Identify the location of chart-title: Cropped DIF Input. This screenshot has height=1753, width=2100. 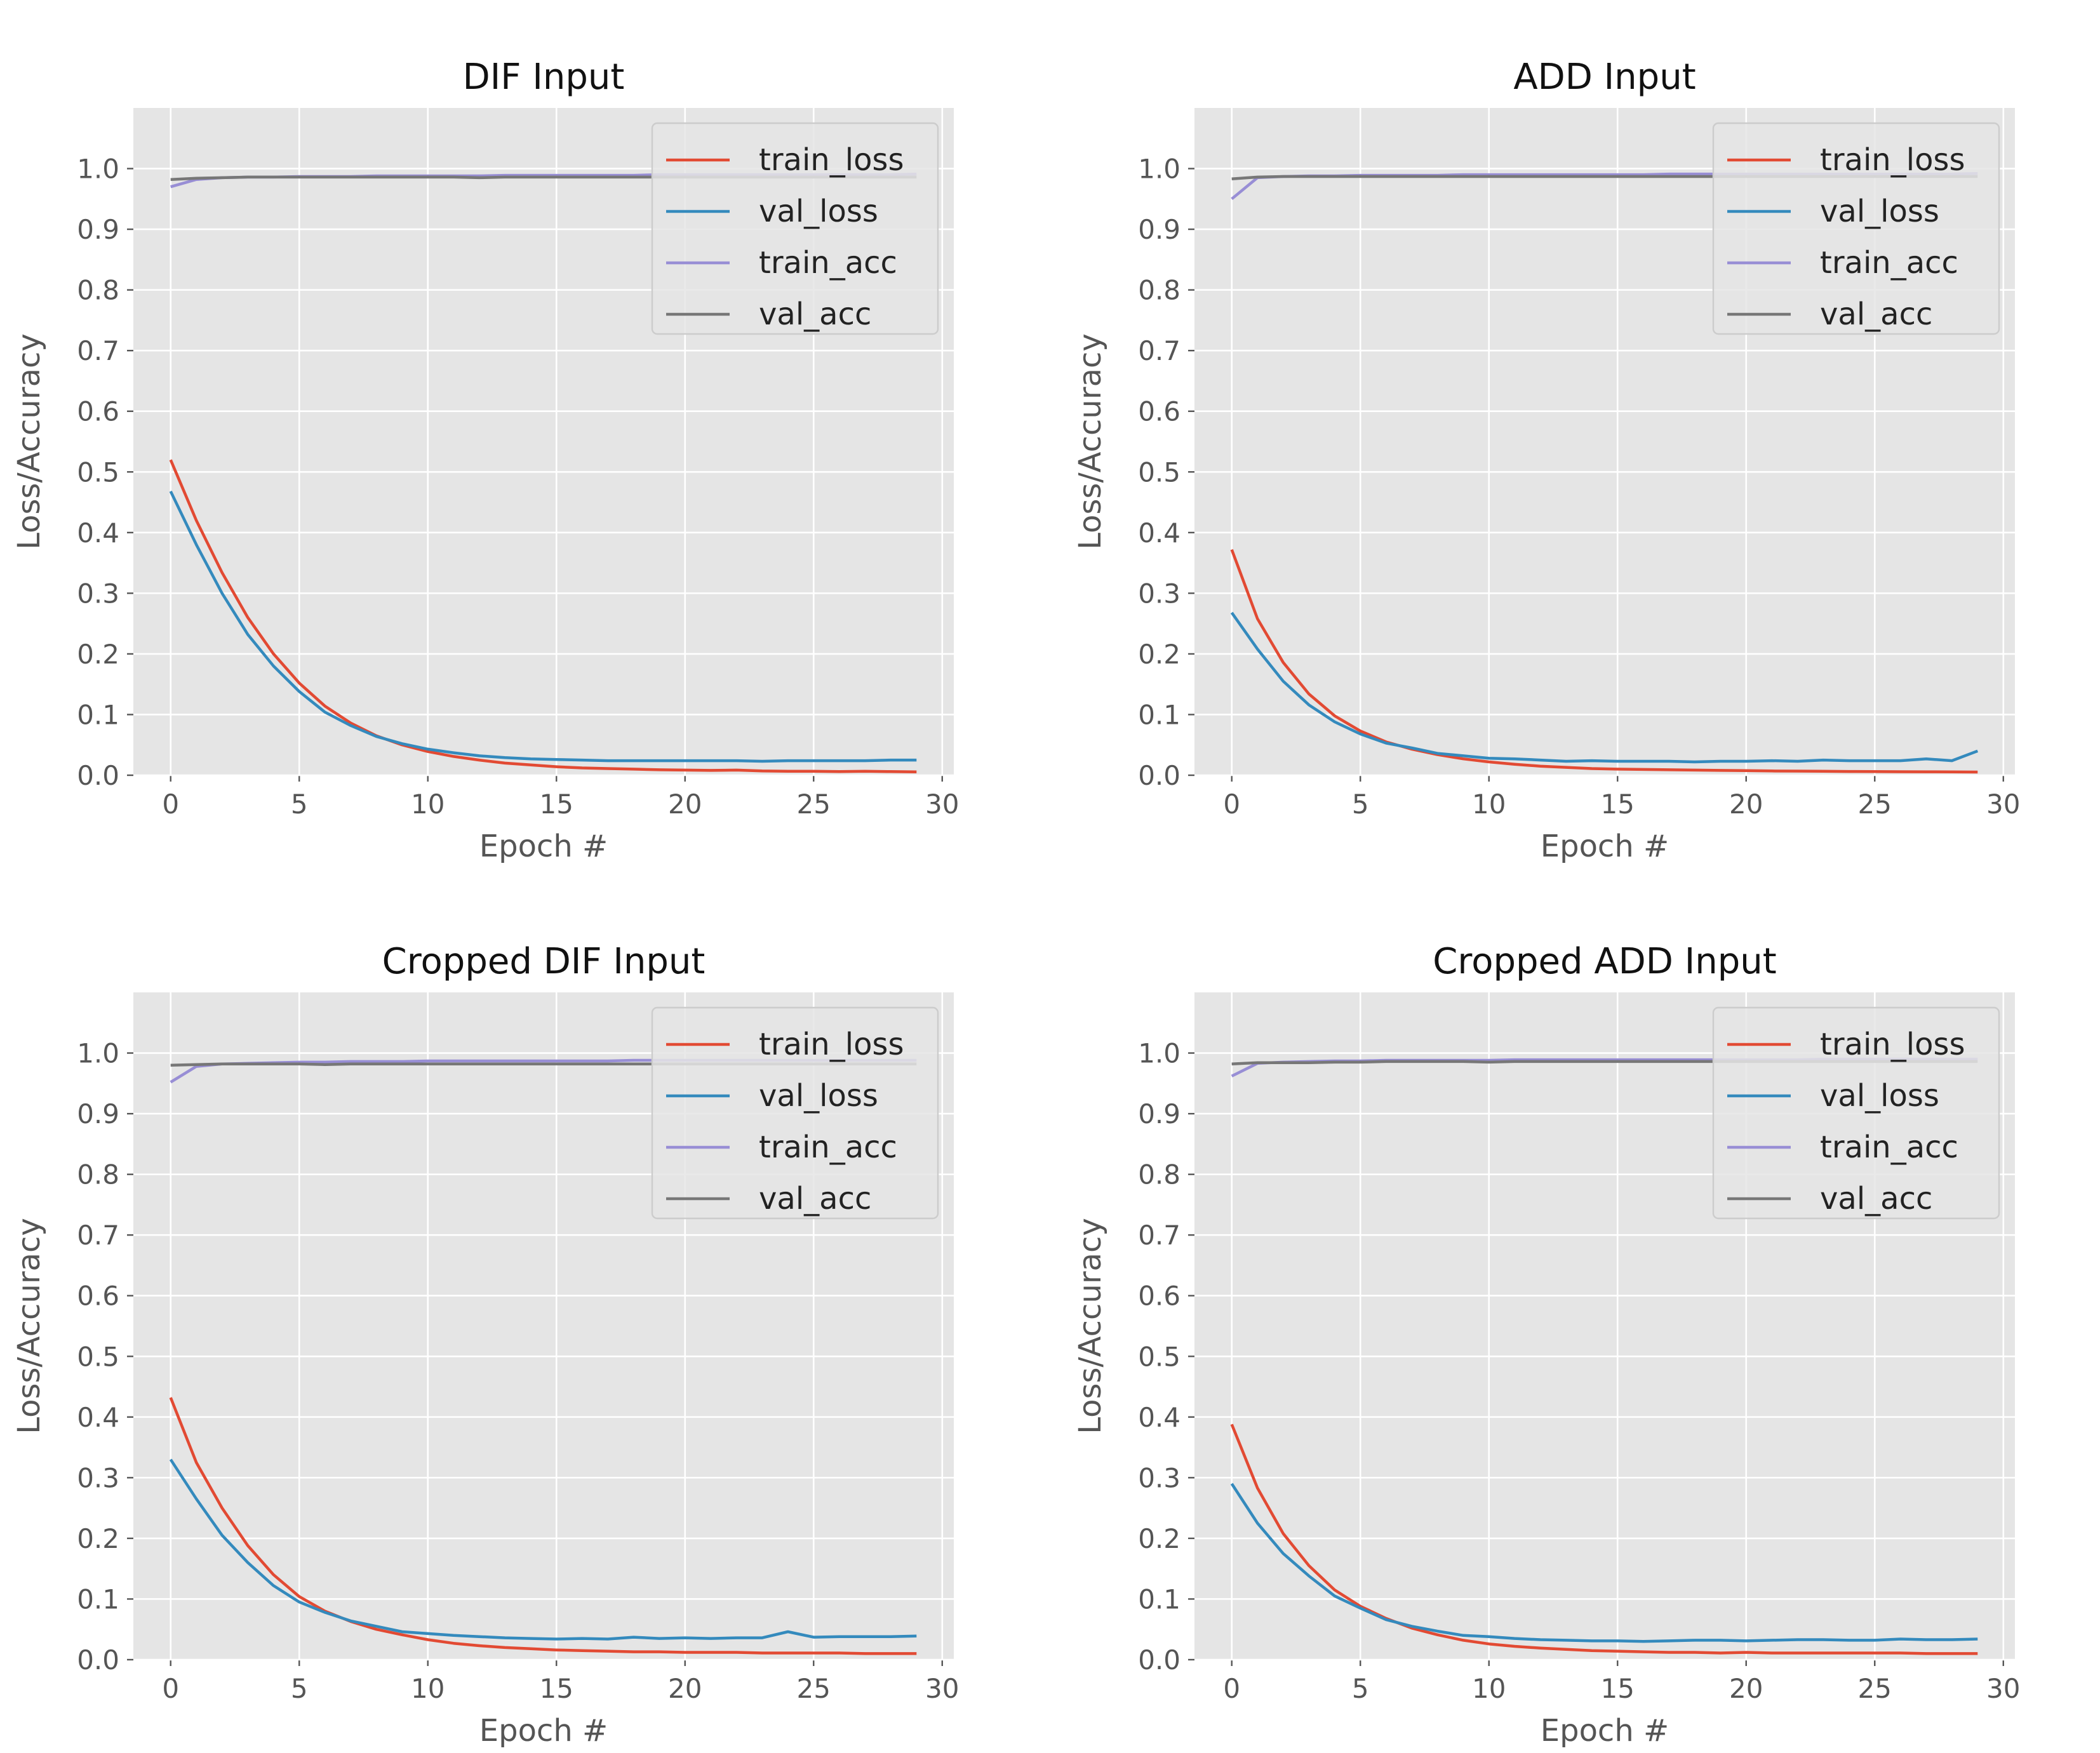
(544, 961).